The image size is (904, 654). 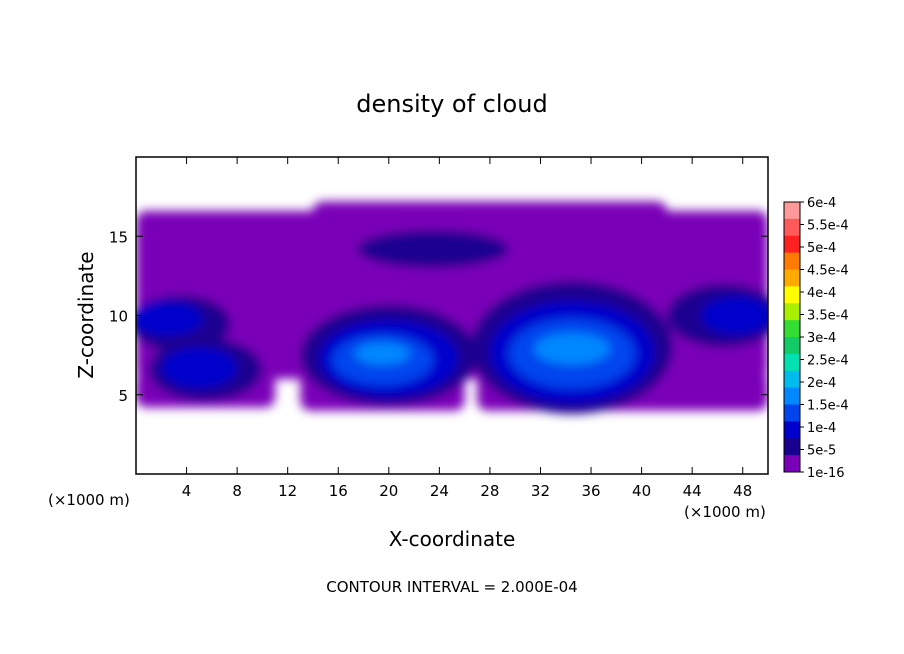 I want to click on colorbar-label-5: 3.5e-4, so click(x=828, y=316).